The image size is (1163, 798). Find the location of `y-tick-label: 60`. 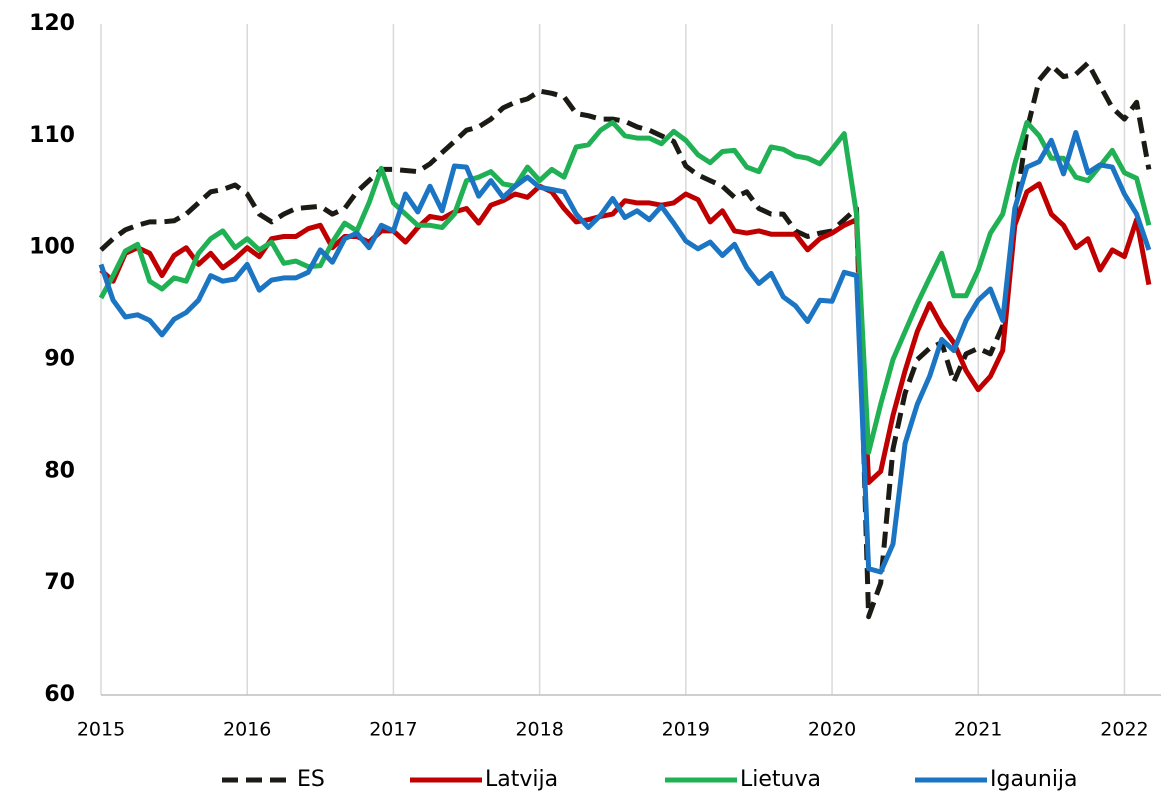

y-tick-label: 60 is located at coordinates (59, 694).